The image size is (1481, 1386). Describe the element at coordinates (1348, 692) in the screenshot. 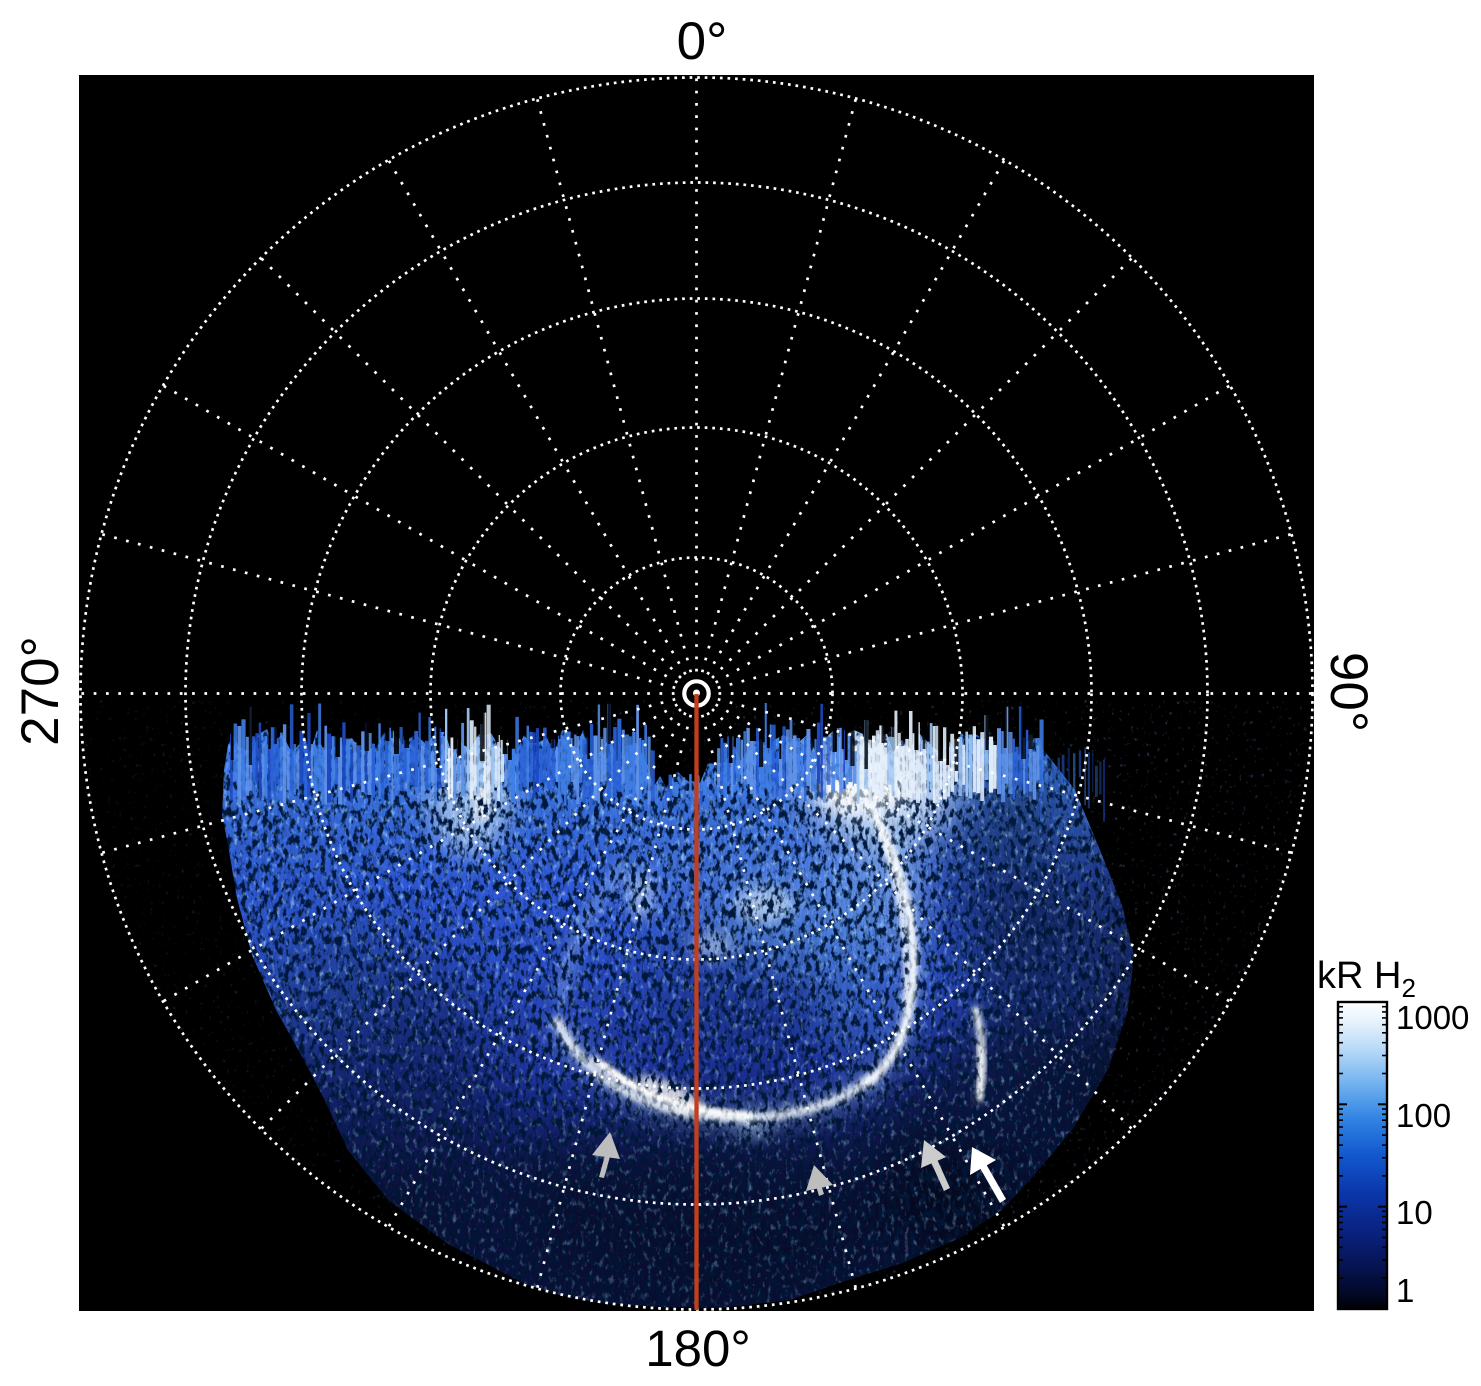

I see `svg-text: 90°` at that location.